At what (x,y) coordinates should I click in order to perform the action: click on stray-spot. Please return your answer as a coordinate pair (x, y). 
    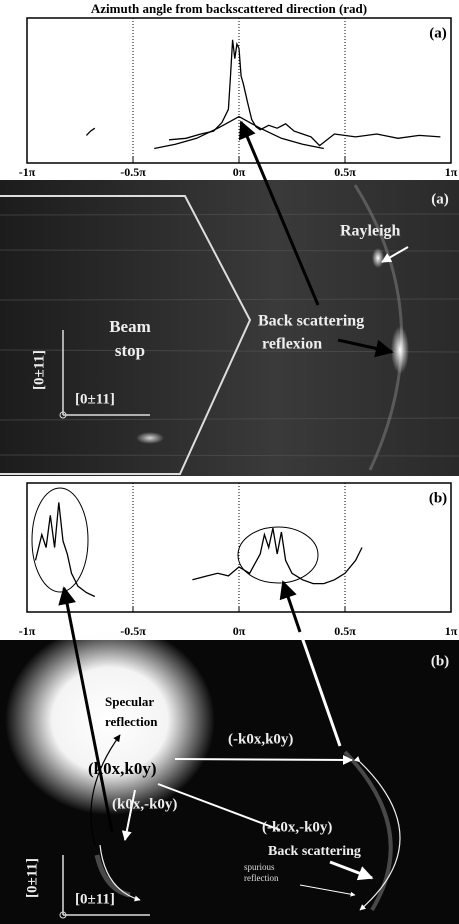
    Looking at the image, I should click on (150, 438).